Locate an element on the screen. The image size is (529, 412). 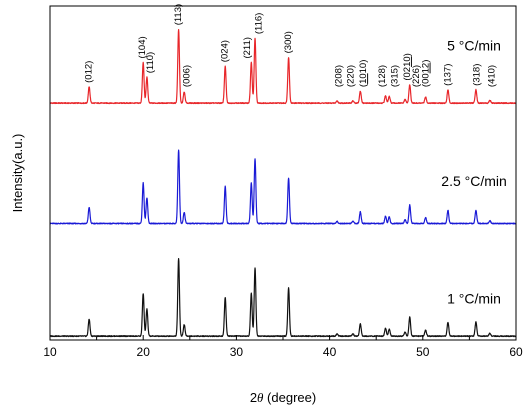
x-axis: 10 20 30 40 50 60 is located at coordinates (283, 347).